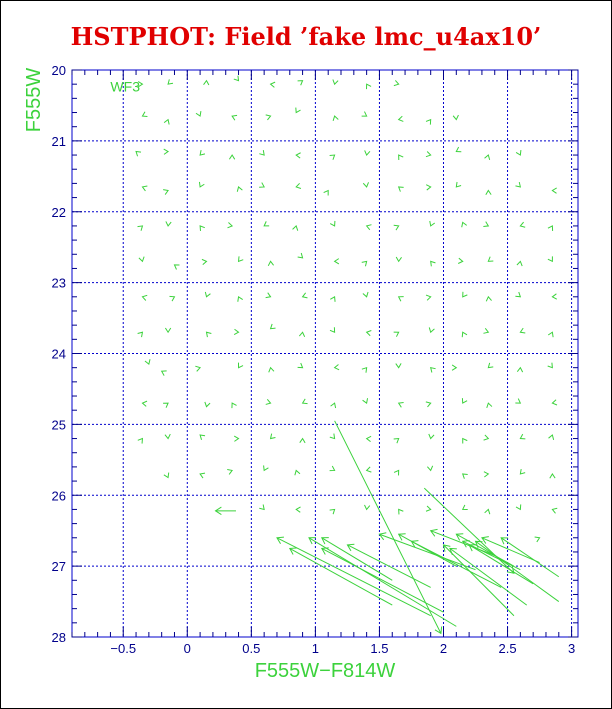 This screenshot has height=709, width=612. I want to click on y-tick-label: 27, so click(59, 566).